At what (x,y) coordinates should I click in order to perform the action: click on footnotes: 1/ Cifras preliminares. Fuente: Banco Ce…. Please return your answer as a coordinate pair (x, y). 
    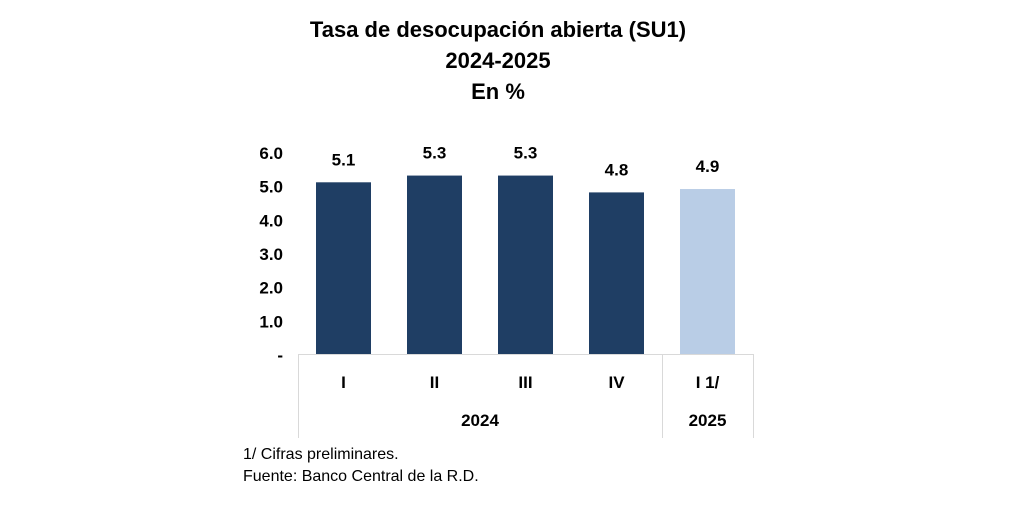
    Looking at the image, I should click on (361, 466).